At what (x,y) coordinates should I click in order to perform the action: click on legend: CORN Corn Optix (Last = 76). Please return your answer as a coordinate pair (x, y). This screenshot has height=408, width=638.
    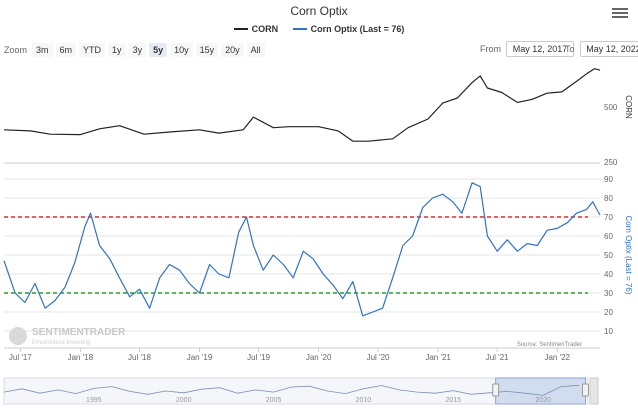
    Looking at the image, I should click on (319, 28).